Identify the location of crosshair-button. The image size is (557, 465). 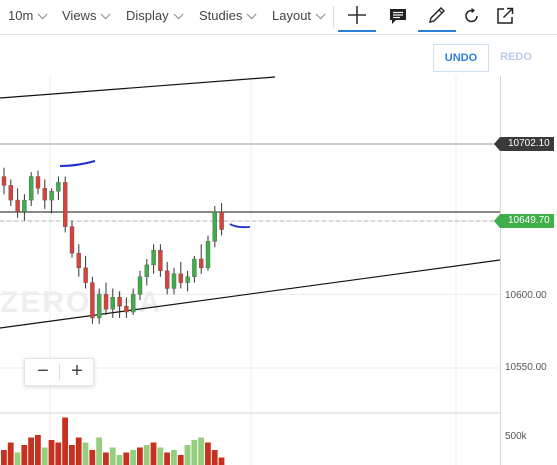
(357, 16).